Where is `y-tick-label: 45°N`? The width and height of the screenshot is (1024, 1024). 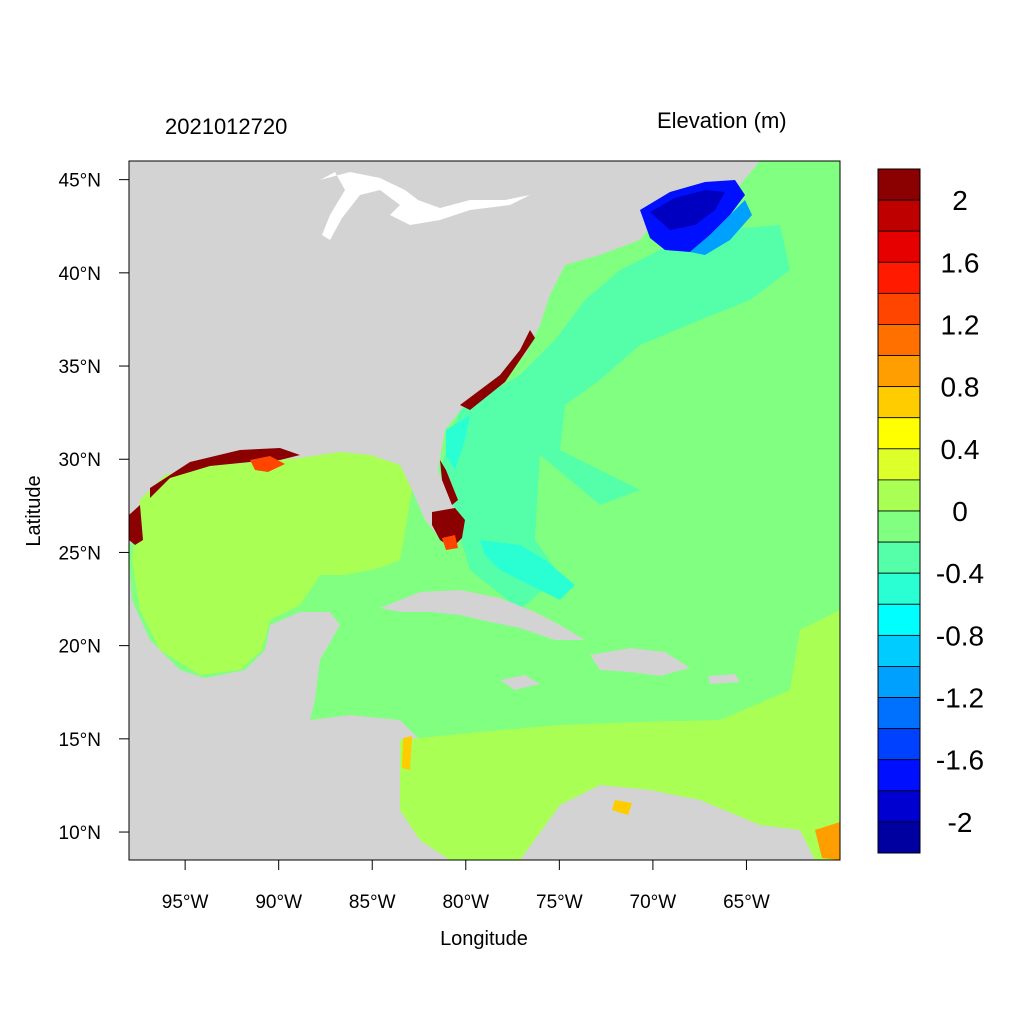 y-tick-label: 45°N is located at coordinates (80, 181).